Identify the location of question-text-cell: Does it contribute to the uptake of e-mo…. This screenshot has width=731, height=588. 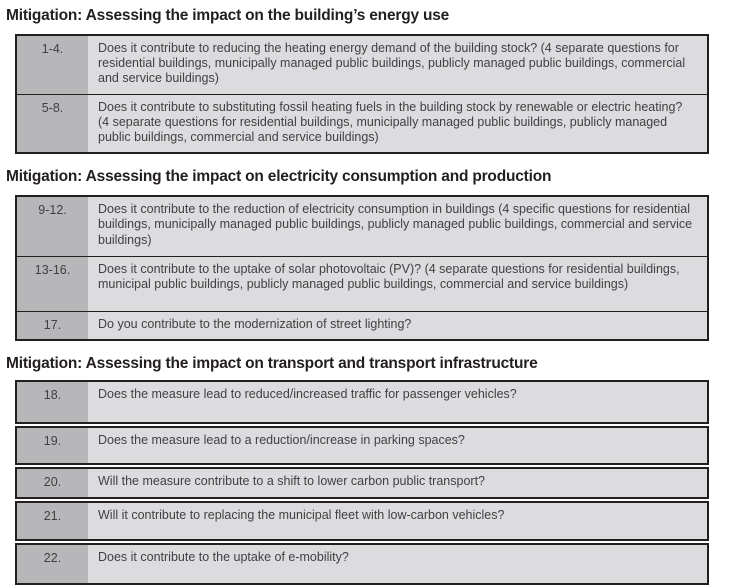
(397, 563).